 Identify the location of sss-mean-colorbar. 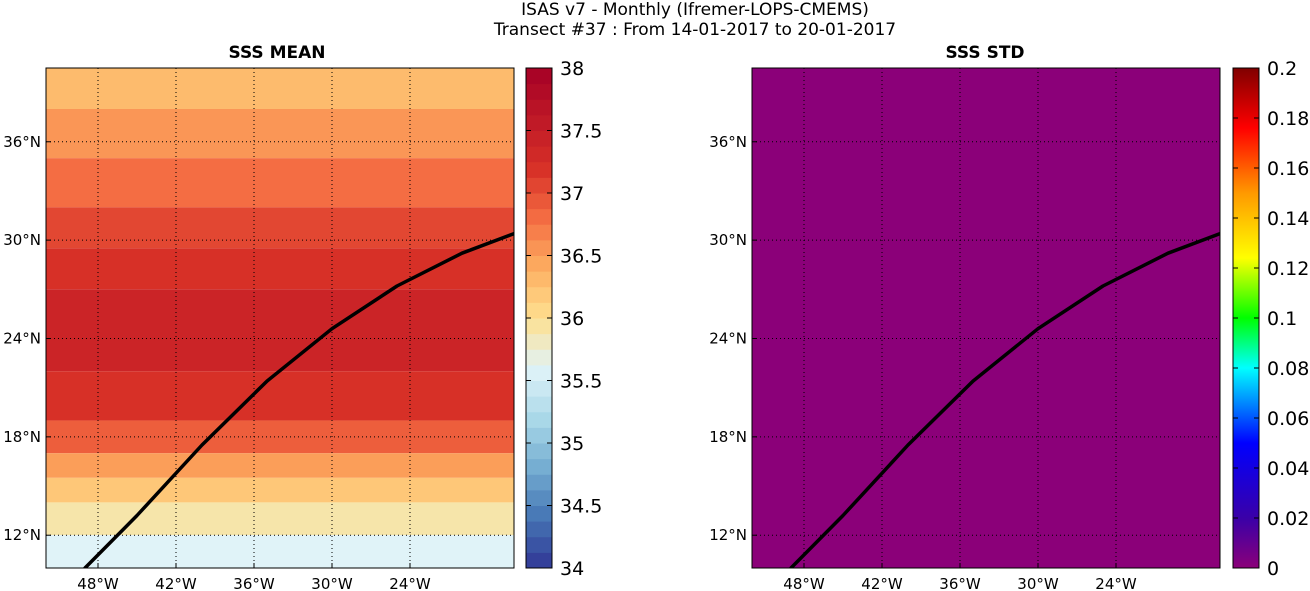
(539, 318).